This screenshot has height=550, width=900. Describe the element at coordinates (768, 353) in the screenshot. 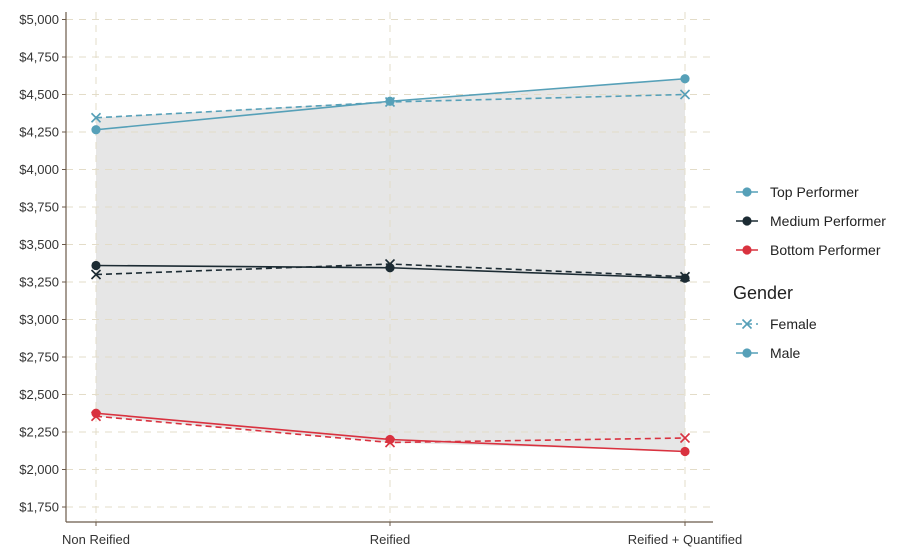

I see `legend-item-male: Male` at that location.